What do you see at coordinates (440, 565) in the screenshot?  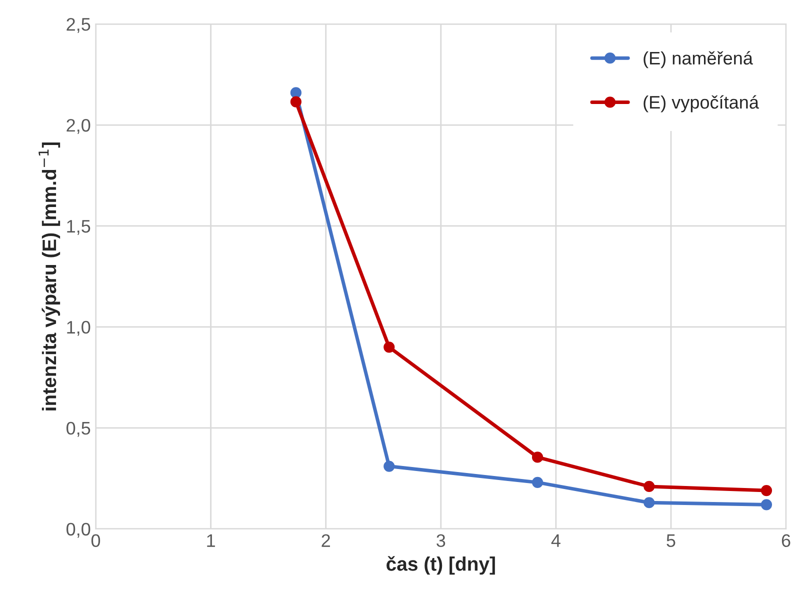 I see `x-axis-title: čas (t) [dny]` at bounding box center [440, 565].